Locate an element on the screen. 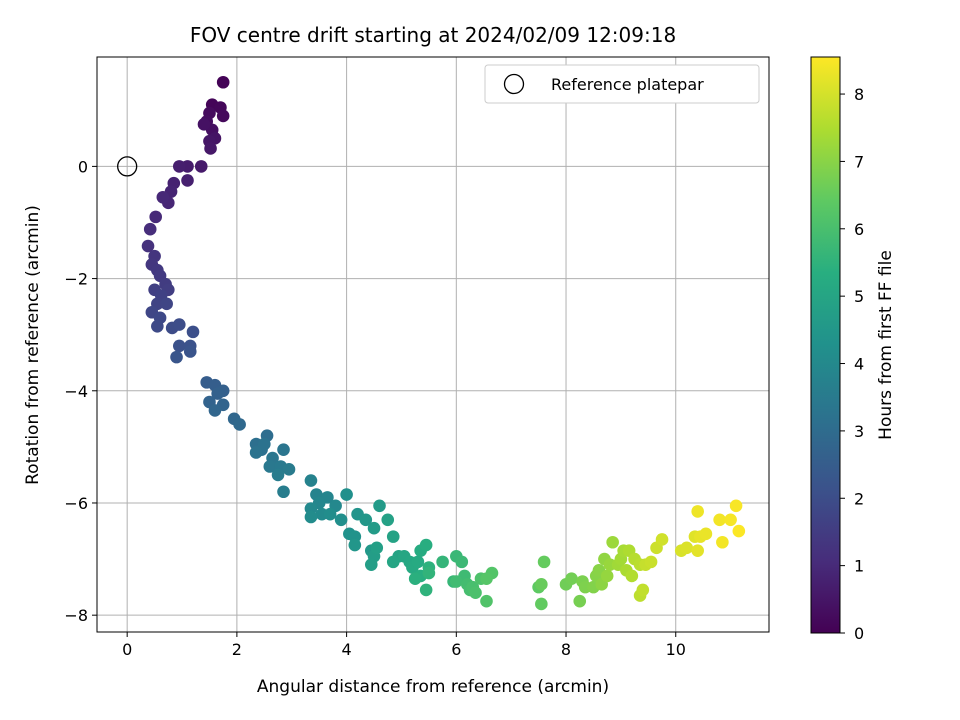  y-axis-label: Rotation from reference (arcmin) is located at coordinates (33, 345).